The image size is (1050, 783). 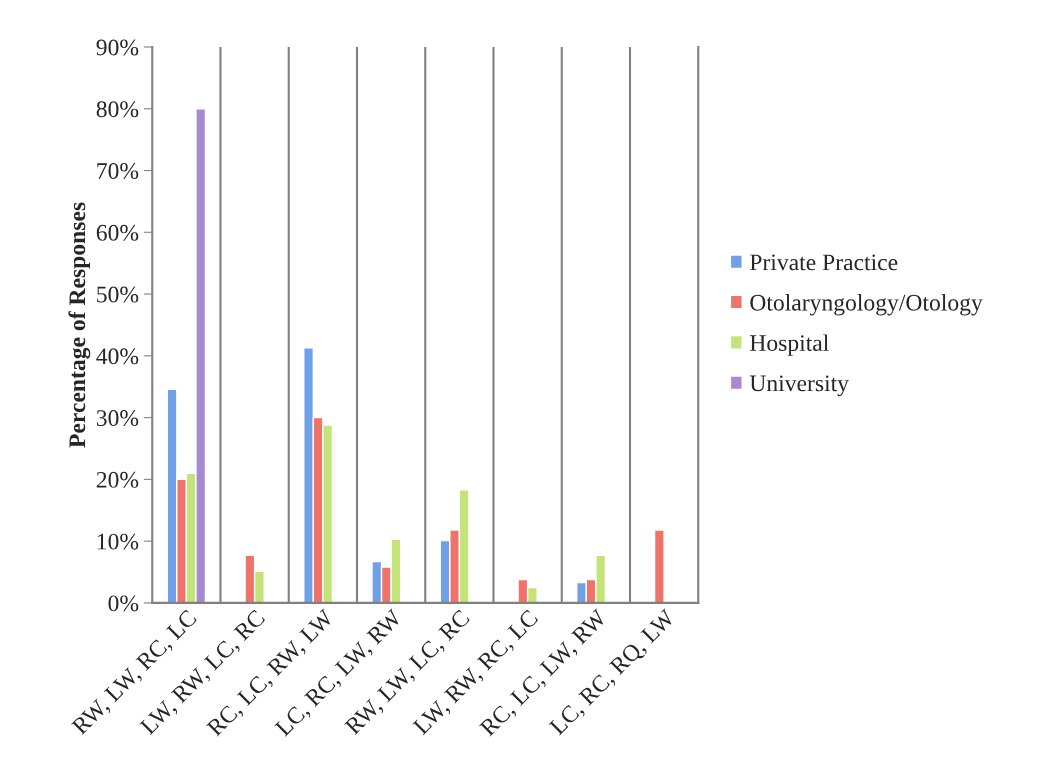 I want to click on y-tick-label: 0%, so click(x=123, y=603).